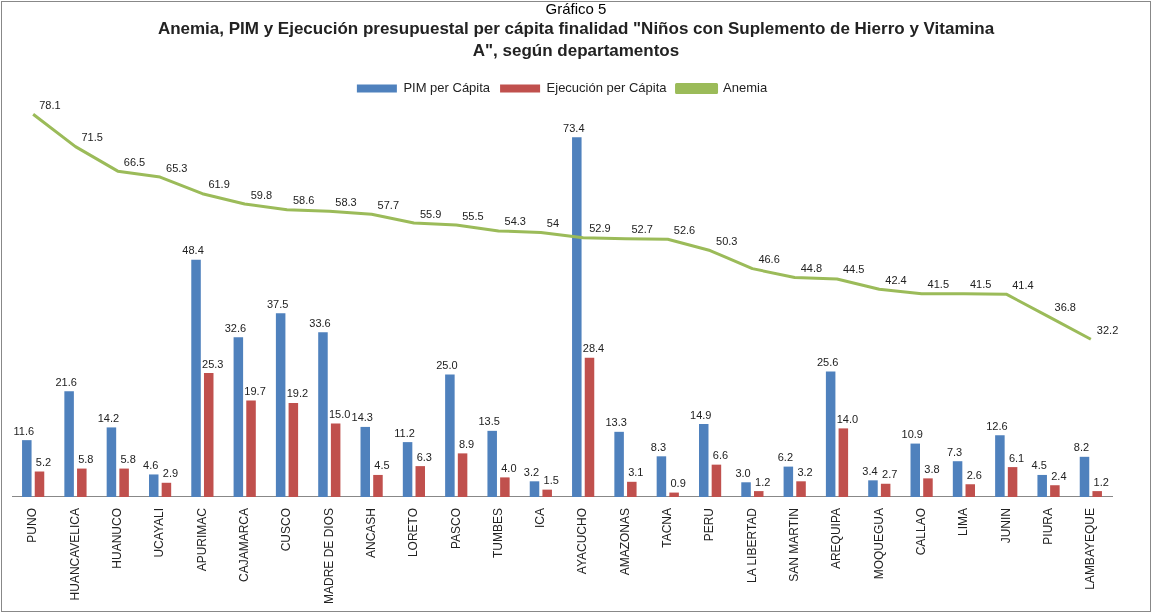  What do you see at coordinates (304, 200) in the screenshot?
I see `data-label: 58.6` at bounding box center [304, 200].